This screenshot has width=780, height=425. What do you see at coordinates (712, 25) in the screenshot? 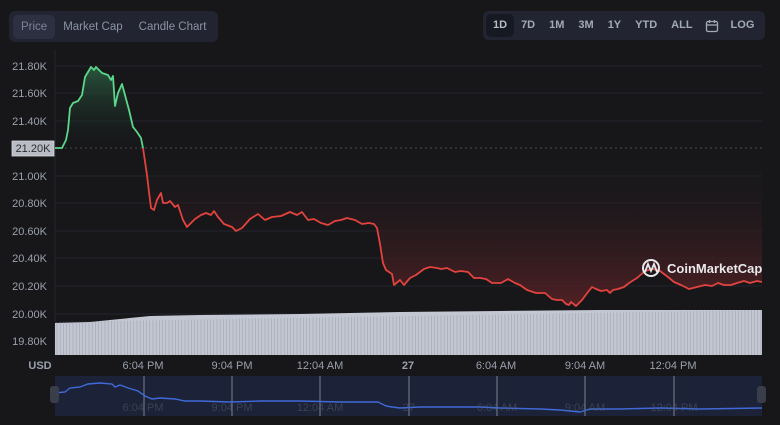
I see `calendar-icon` at bounding box center [712, 25].